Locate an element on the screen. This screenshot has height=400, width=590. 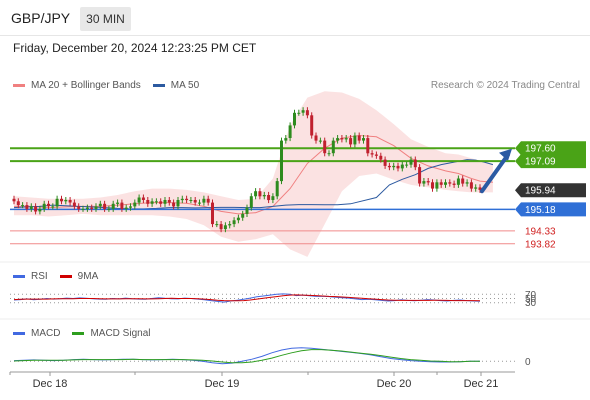
rsi-level-label: 50 is located at coordinates (531, 299).